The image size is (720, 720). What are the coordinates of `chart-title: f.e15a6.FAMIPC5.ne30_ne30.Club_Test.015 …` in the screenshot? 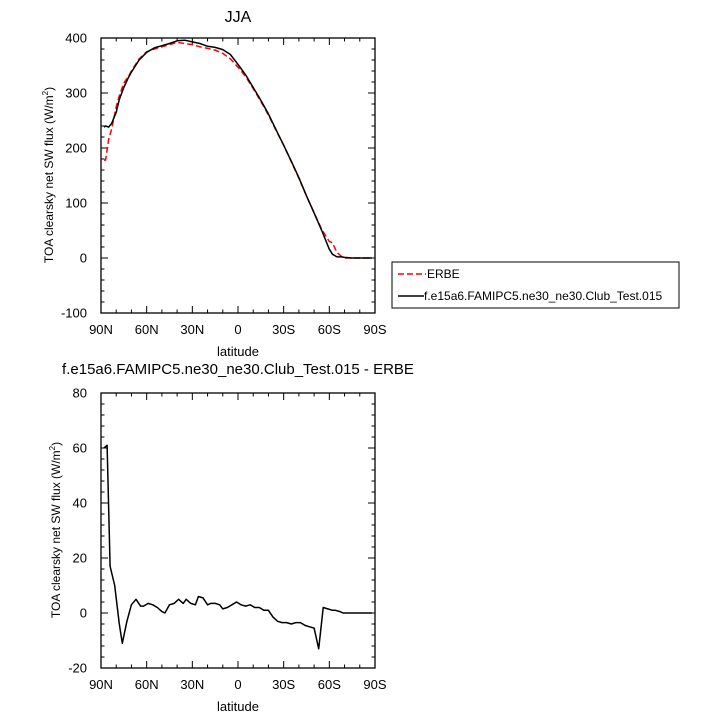 It's located at (238, 369).